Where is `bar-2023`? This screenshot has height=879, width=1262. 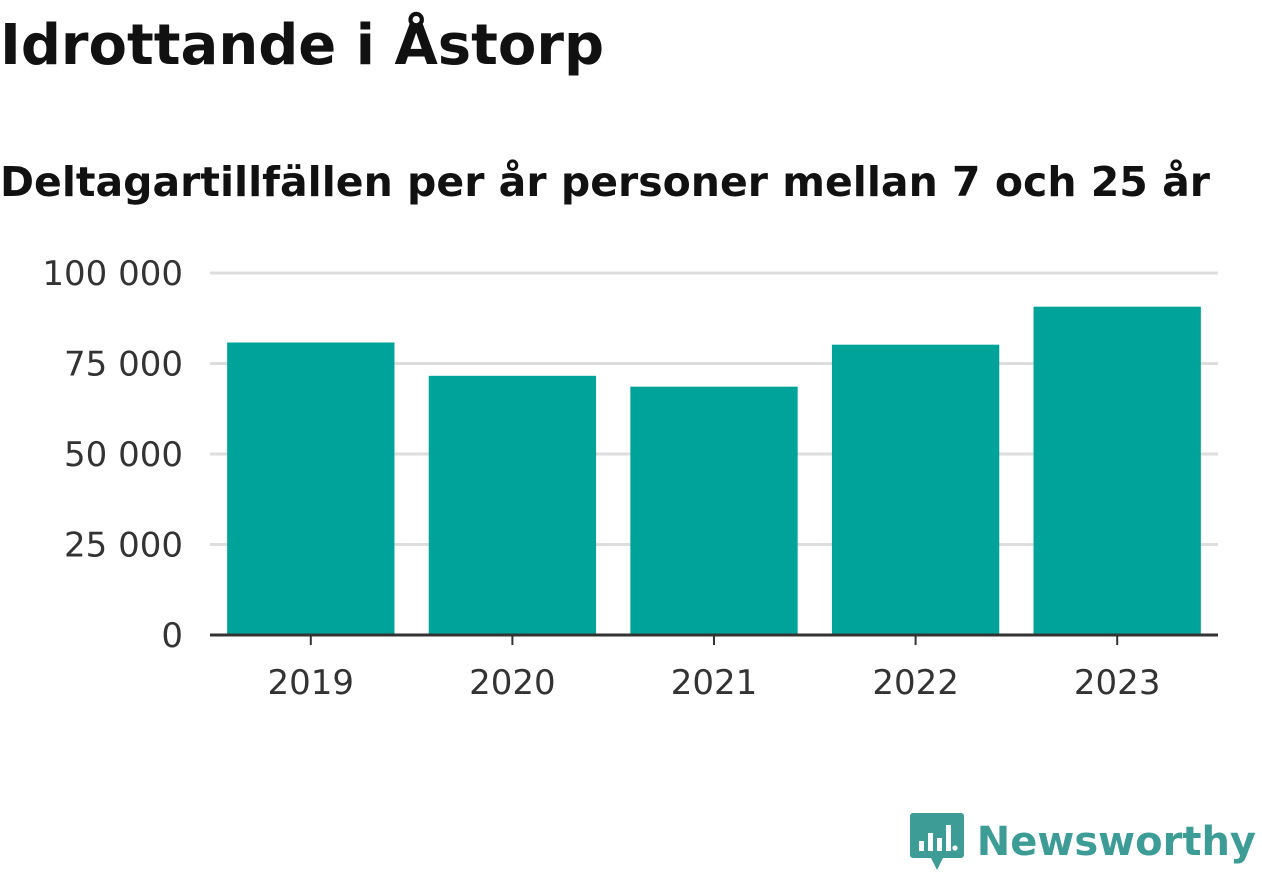
bar-2023 is located at coordinates (1117, 470).